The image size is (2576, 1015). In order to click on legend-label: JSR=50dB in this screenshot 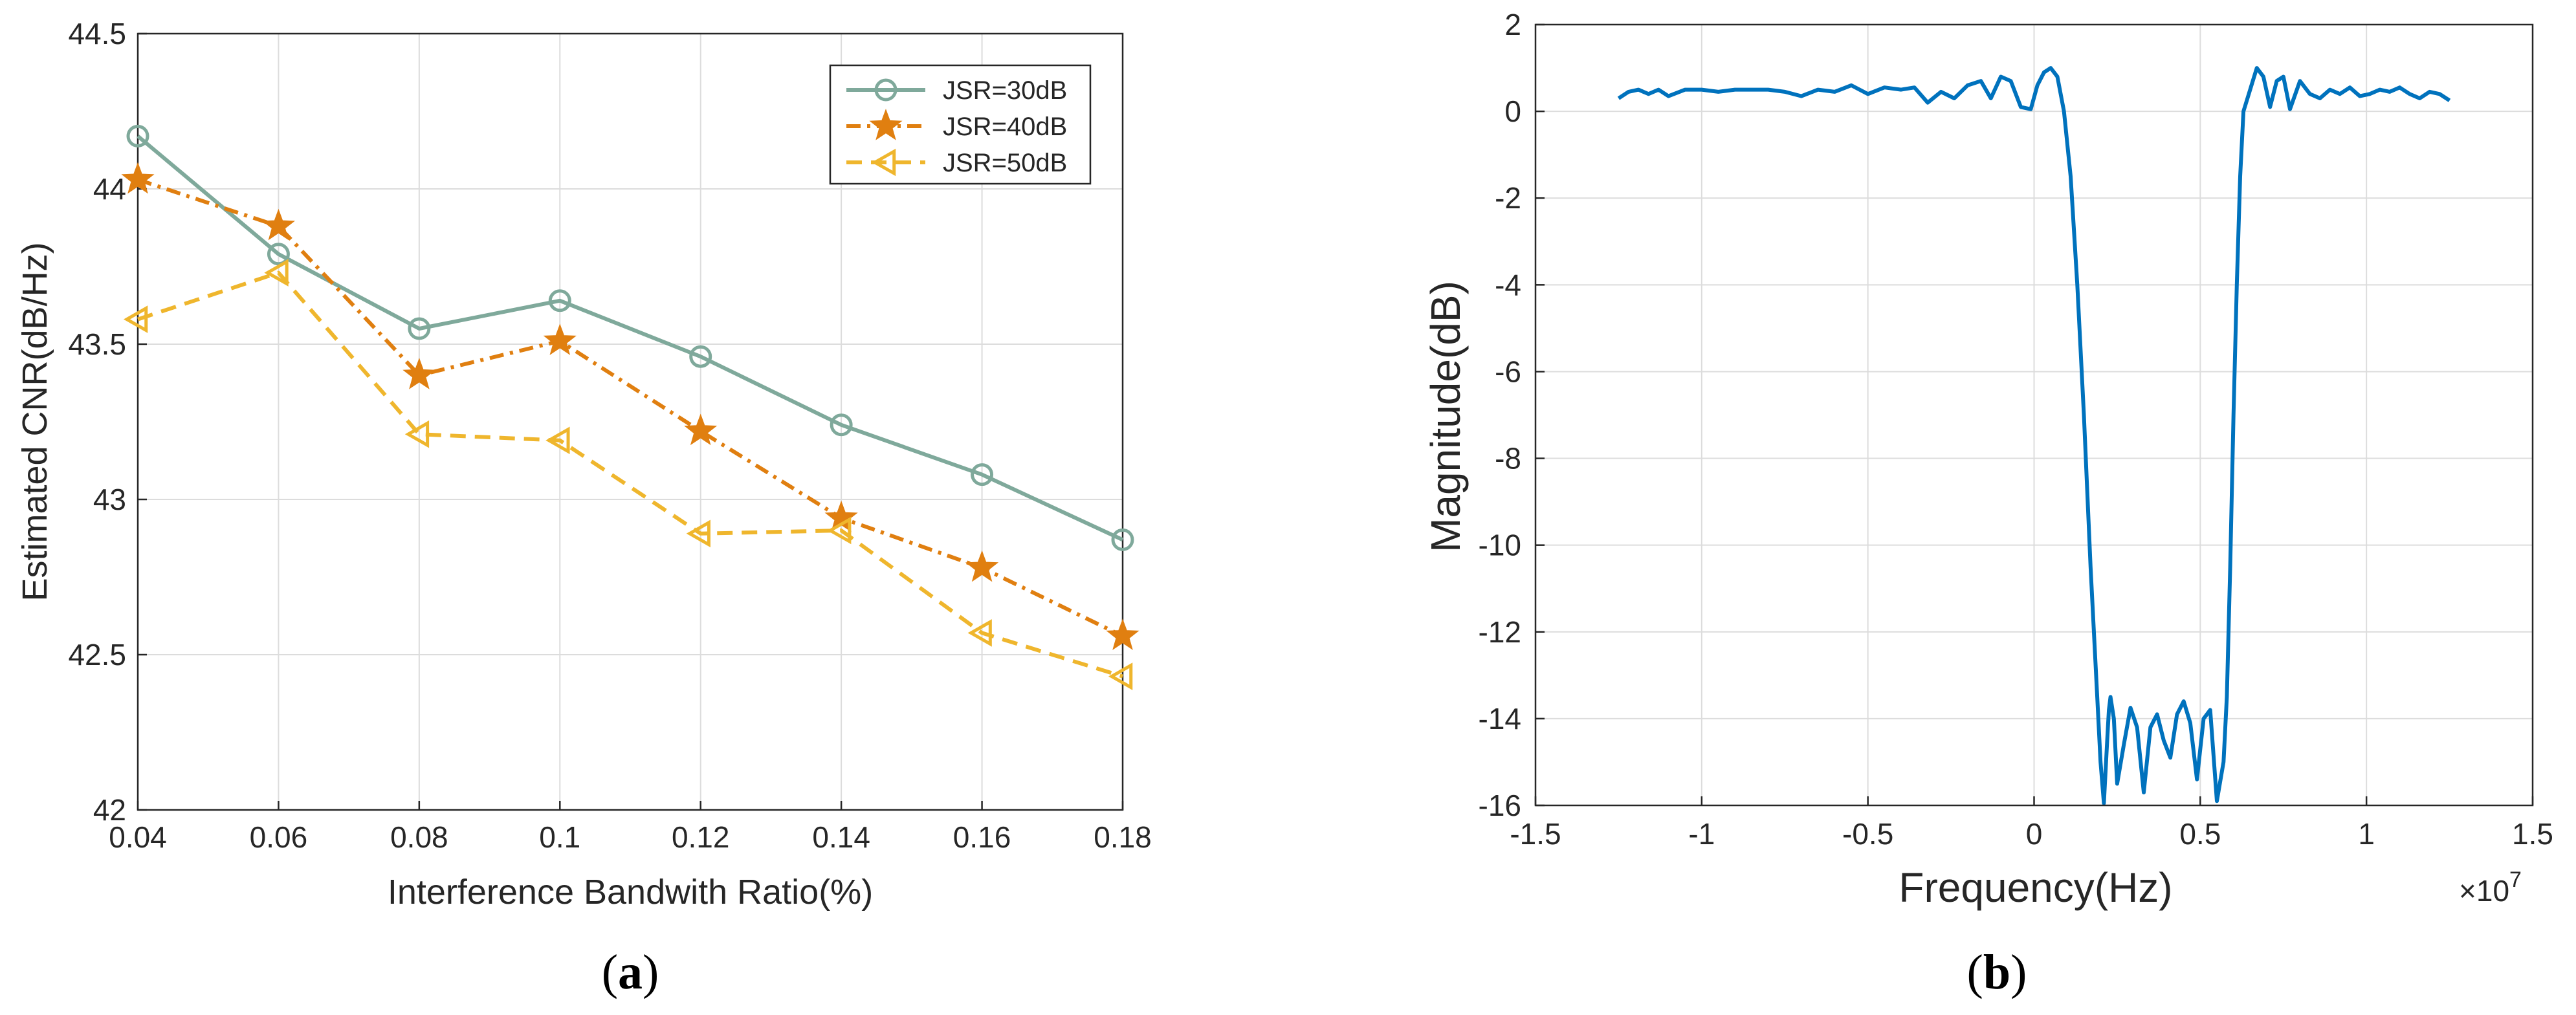, I will do `click(1005, 163)`.